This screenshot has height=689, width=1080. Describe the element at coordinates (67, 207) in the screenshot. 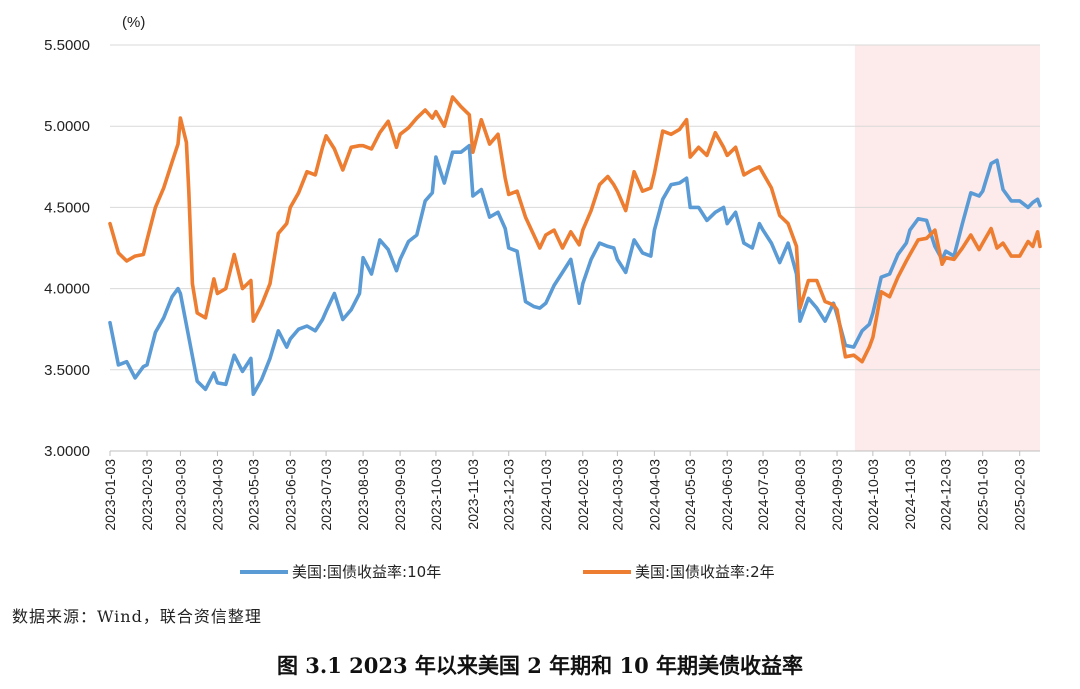

I see `y-tick-label: 4.5000` at that location.